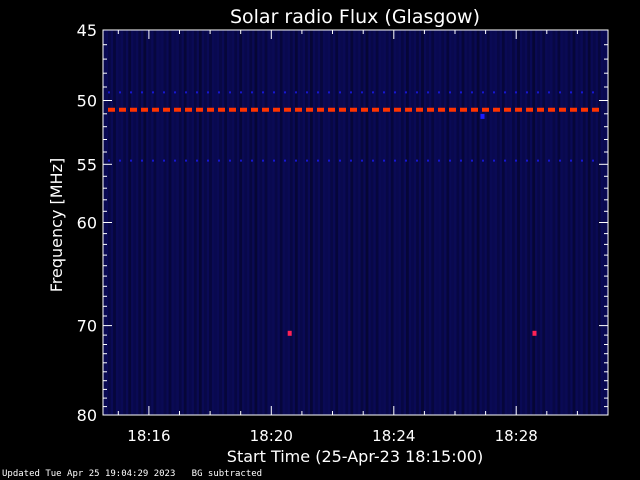  What do you see at coordinates (56, 225) in the screenshot?
I see `y-axis-label: Frequency [MHz]` at bounding box center [56, 225].